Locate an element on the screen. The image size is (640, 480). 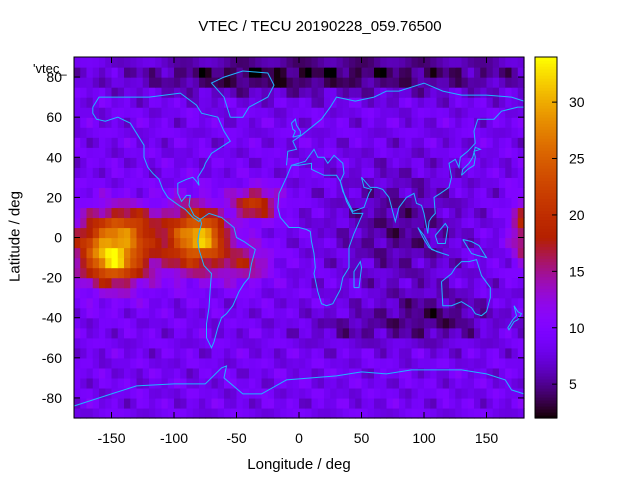
madagascar-coast is located at coordinates (358, 274).